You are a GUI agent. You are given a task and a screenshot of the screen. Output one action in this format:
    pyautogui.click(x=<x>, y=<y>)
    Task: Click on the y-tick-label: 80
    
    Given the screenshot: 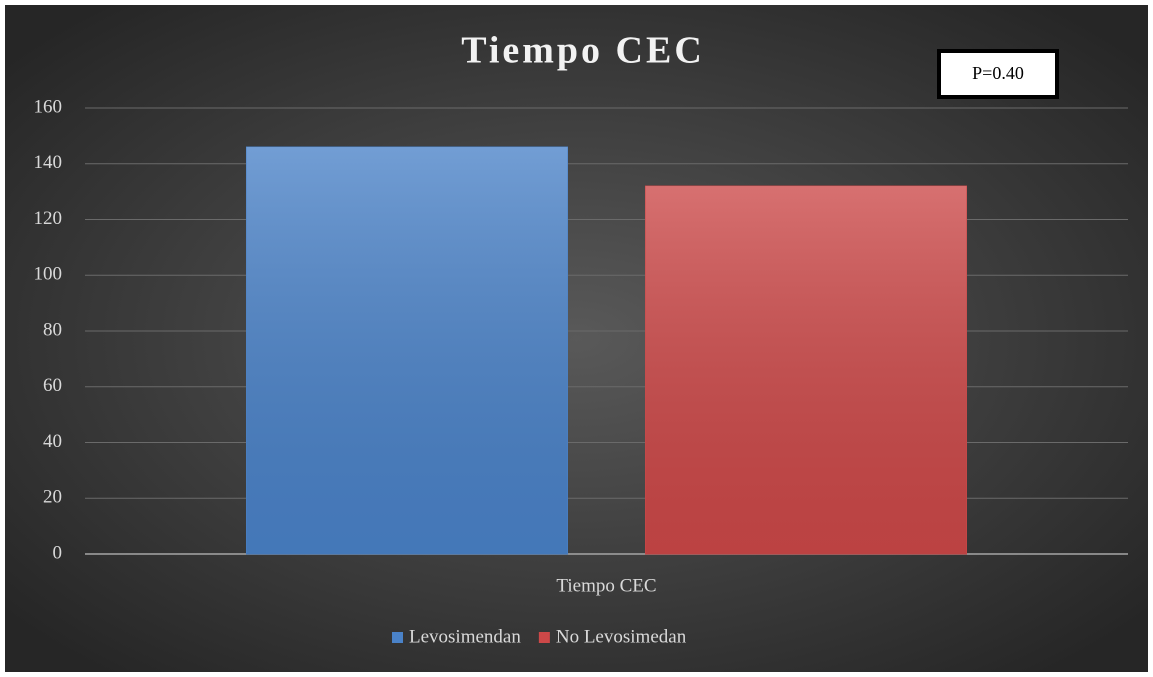 What is the action you would take?
    pyautogui.click(x=52, y=329)
    